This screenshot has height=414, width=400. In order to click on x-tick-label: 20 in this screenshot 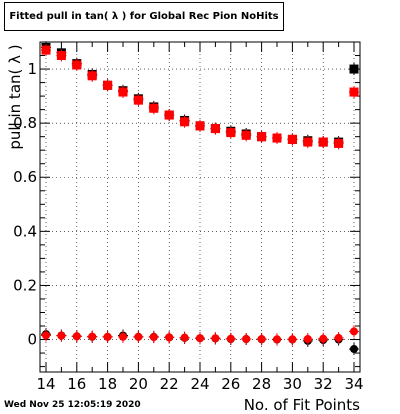, I will do `click(138, 384)`.